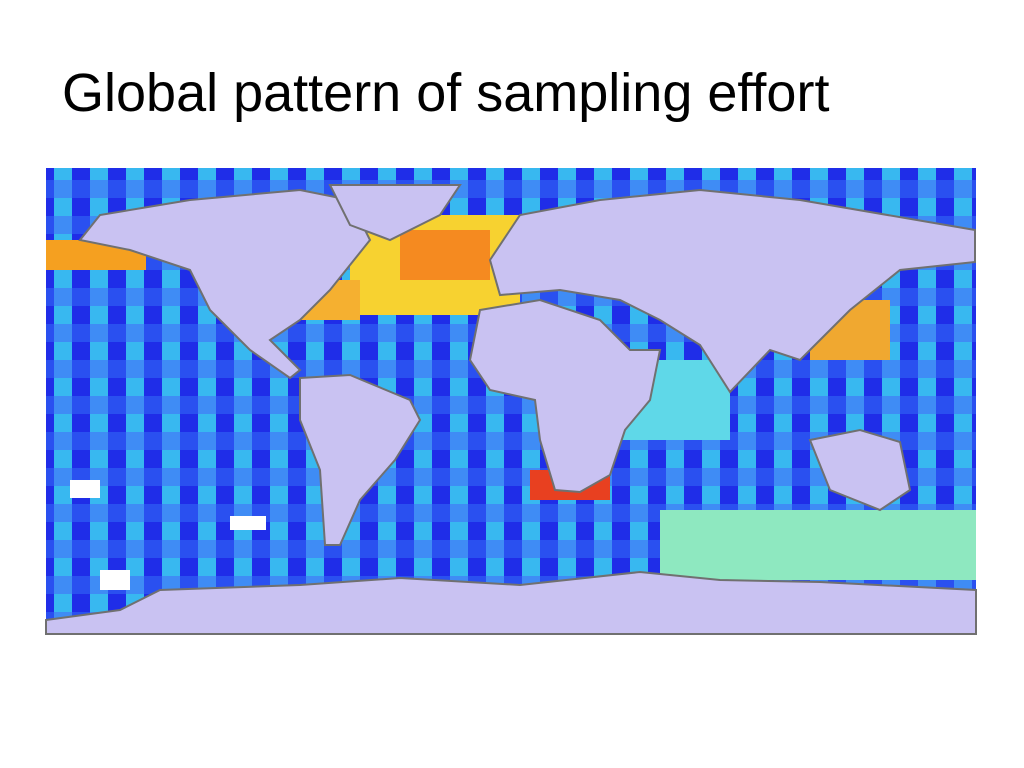 The height and width of the screenshot is (768, 1024). I want to click on eurasia, so click(732, 291).